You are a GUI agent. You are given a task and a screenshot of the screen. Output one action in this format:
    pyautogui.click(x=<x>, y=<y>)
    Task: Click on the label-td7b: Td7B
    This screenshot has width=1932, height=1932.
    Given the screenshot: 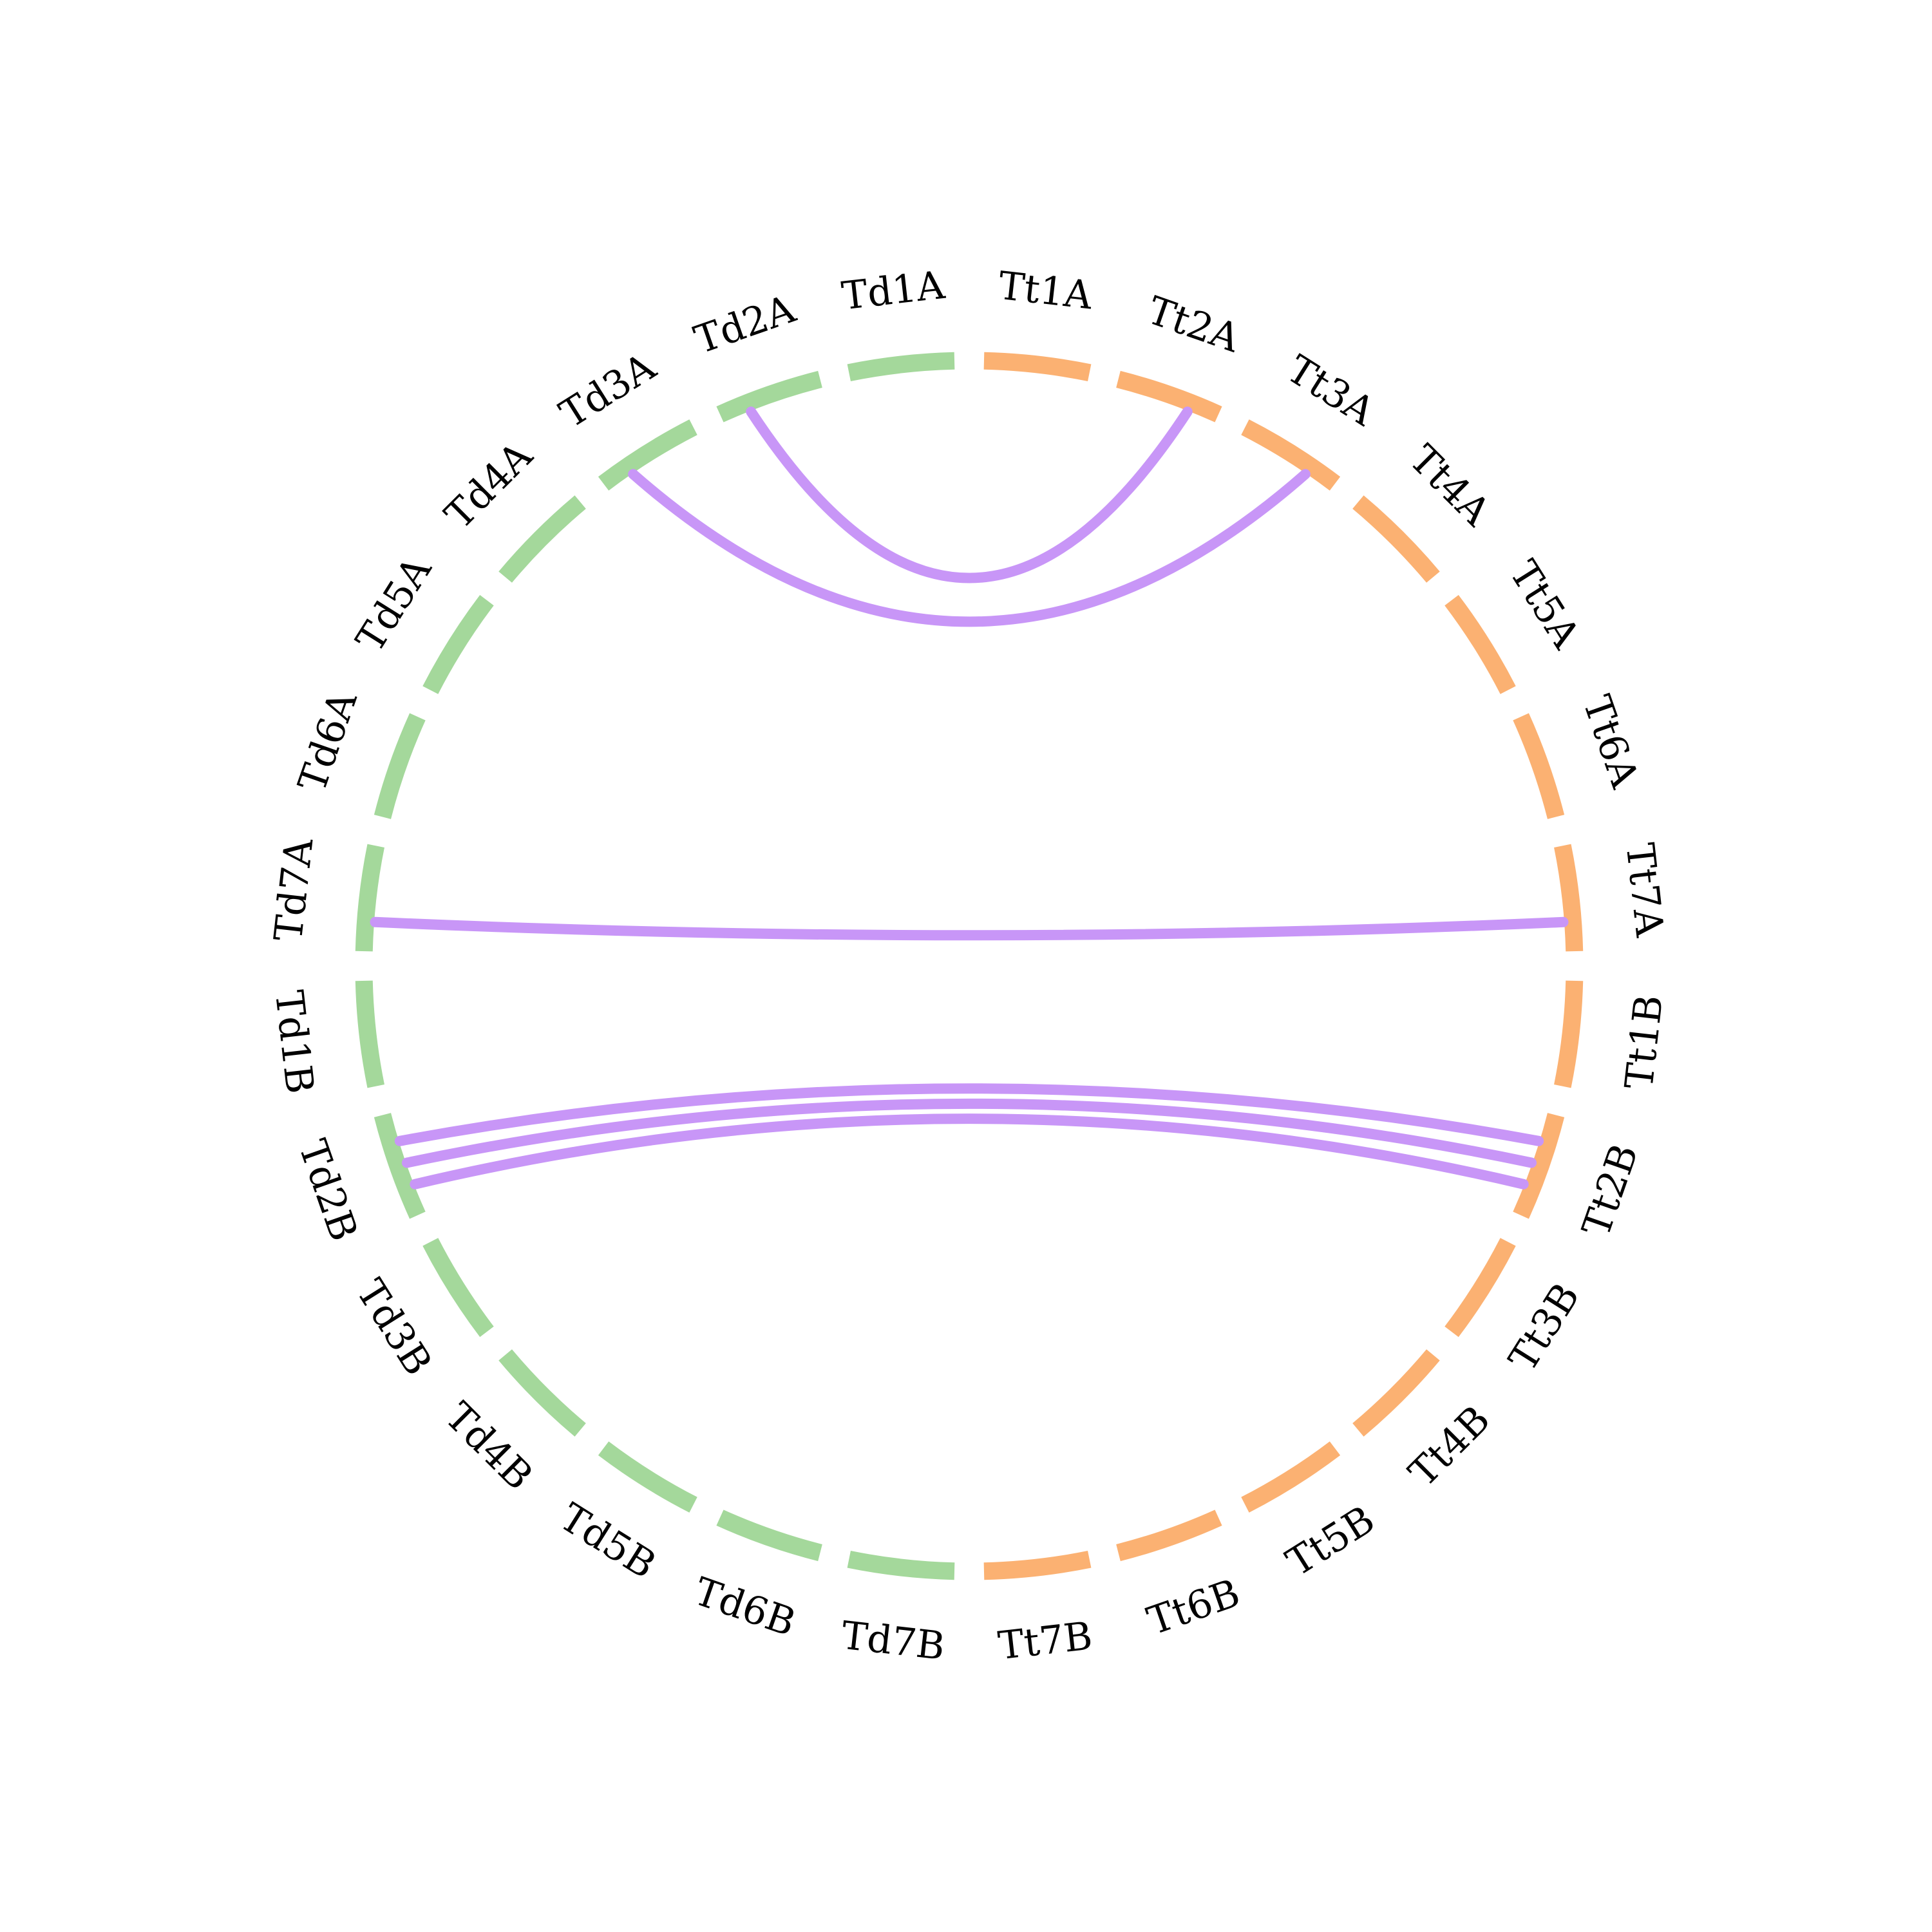 What is the action you would take?
    pyautogui.click(x=893, y=1642)
    